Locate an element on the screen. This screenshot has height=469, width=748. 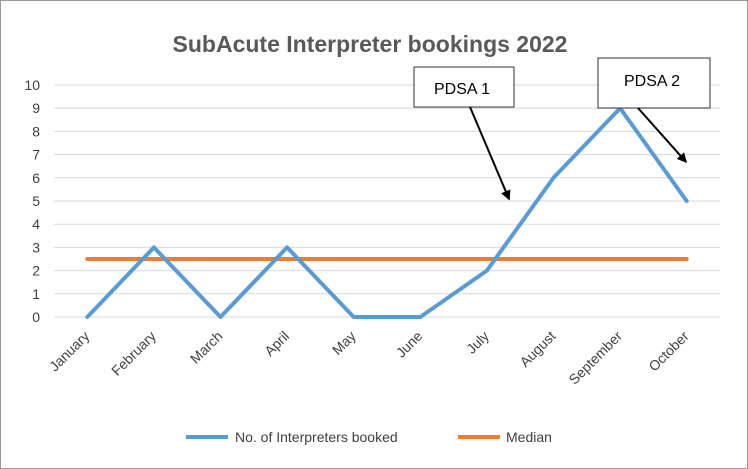
x-tick-label: February is located at coordinates (133, 353).